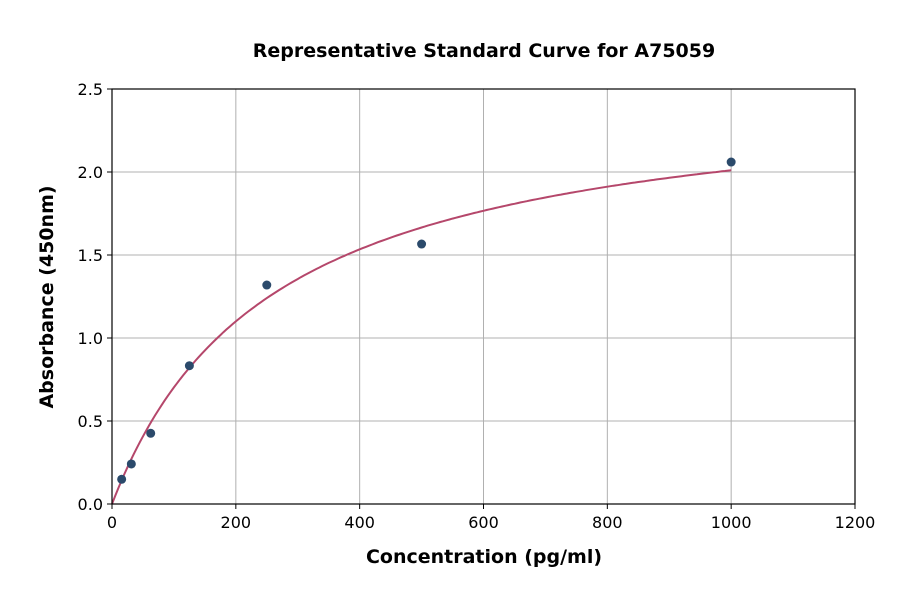  Describe the element at coordinates (90, 255) in the screenshot. I see `y-tick-label: 1.5` at that location.